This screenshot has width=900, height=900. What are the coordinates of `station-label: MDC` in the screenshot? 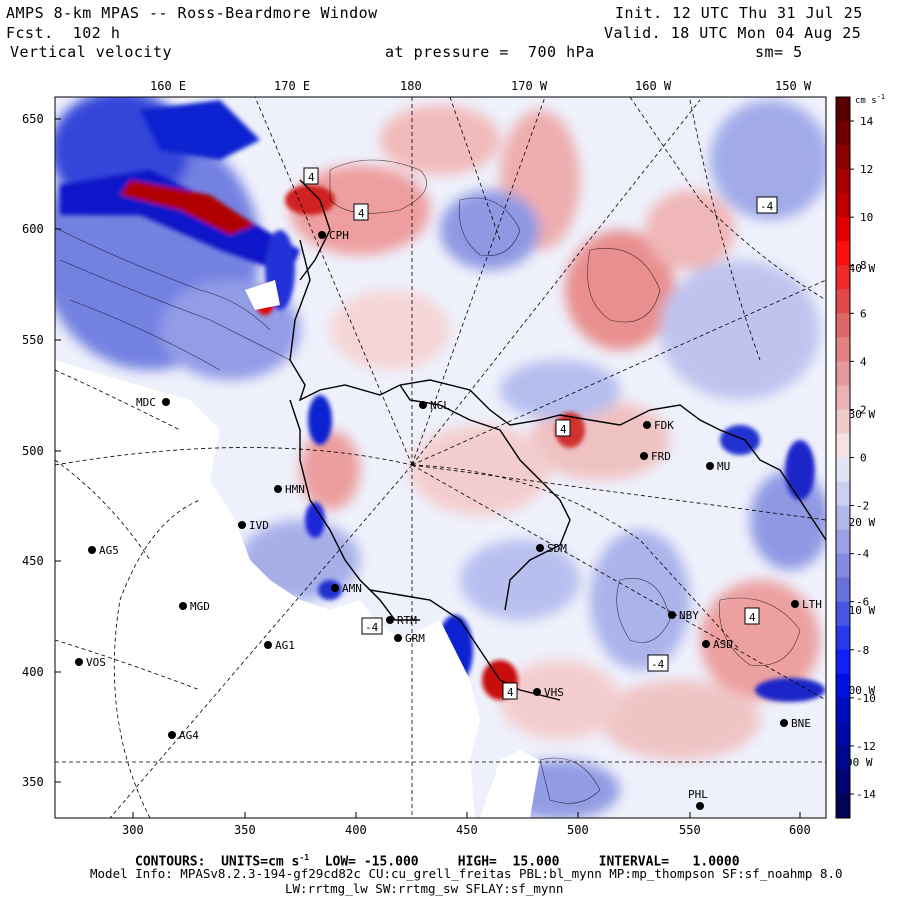 It's located at (146, 402).